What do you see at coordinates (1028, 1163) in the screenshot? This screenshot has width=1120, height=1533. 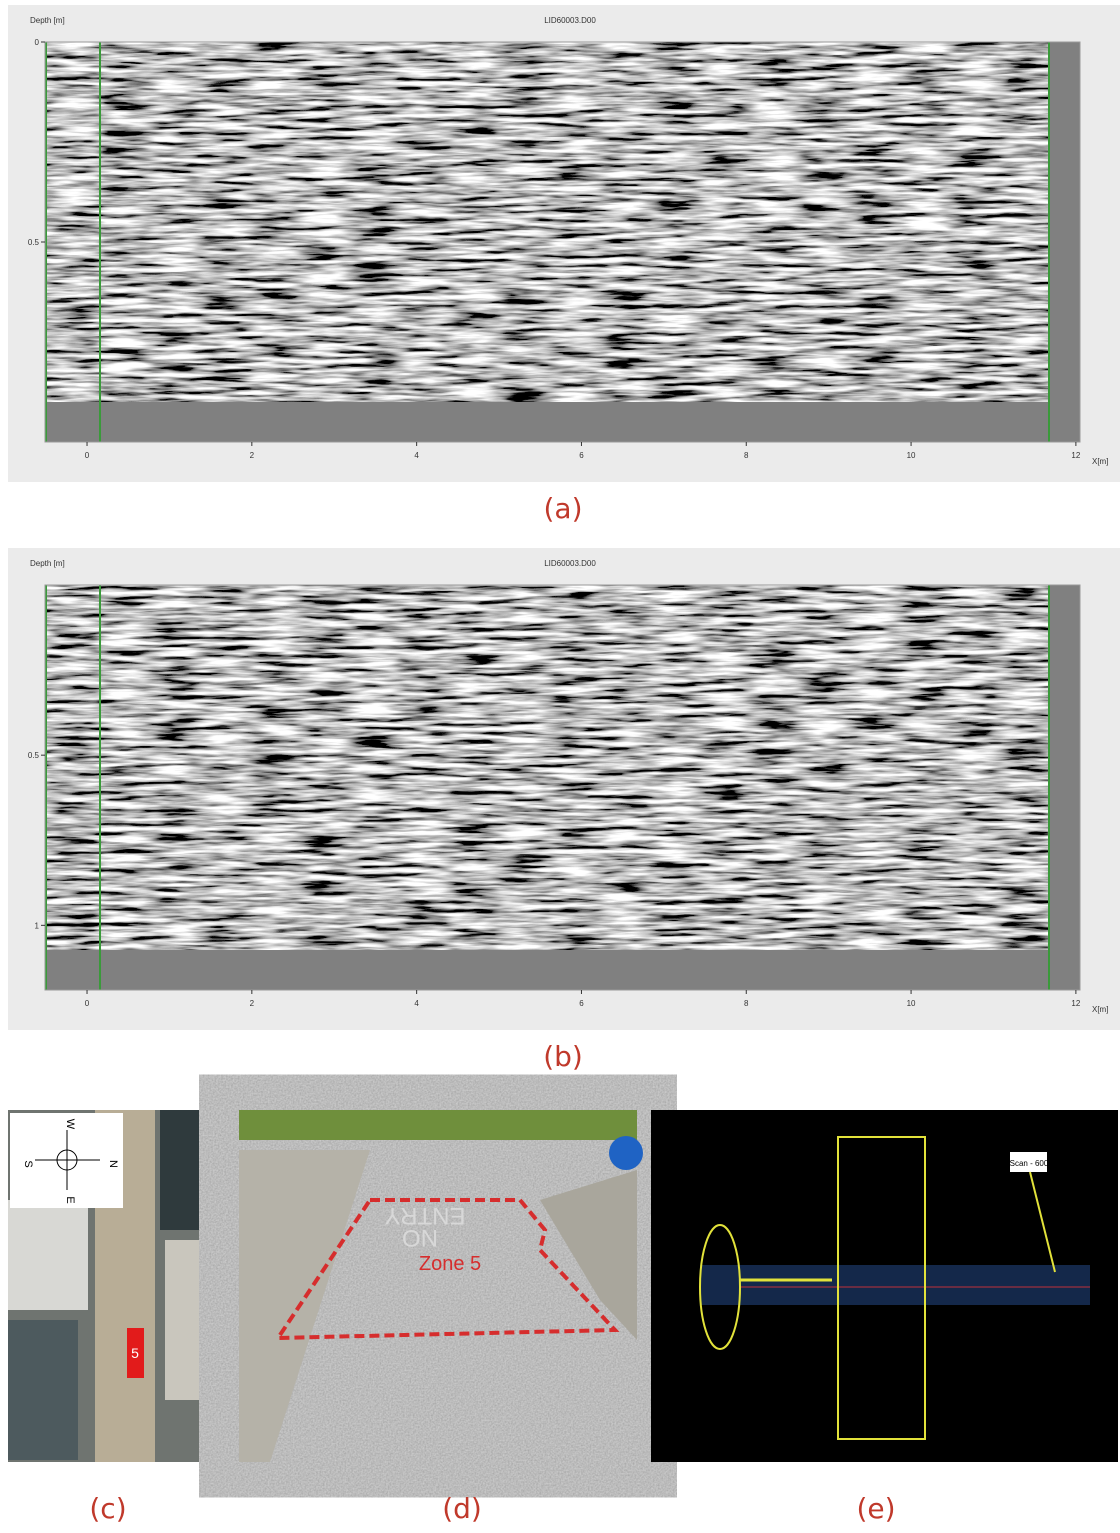 I see `scan-label: L Scan - 6003` at bounding box center [1028, 1163].